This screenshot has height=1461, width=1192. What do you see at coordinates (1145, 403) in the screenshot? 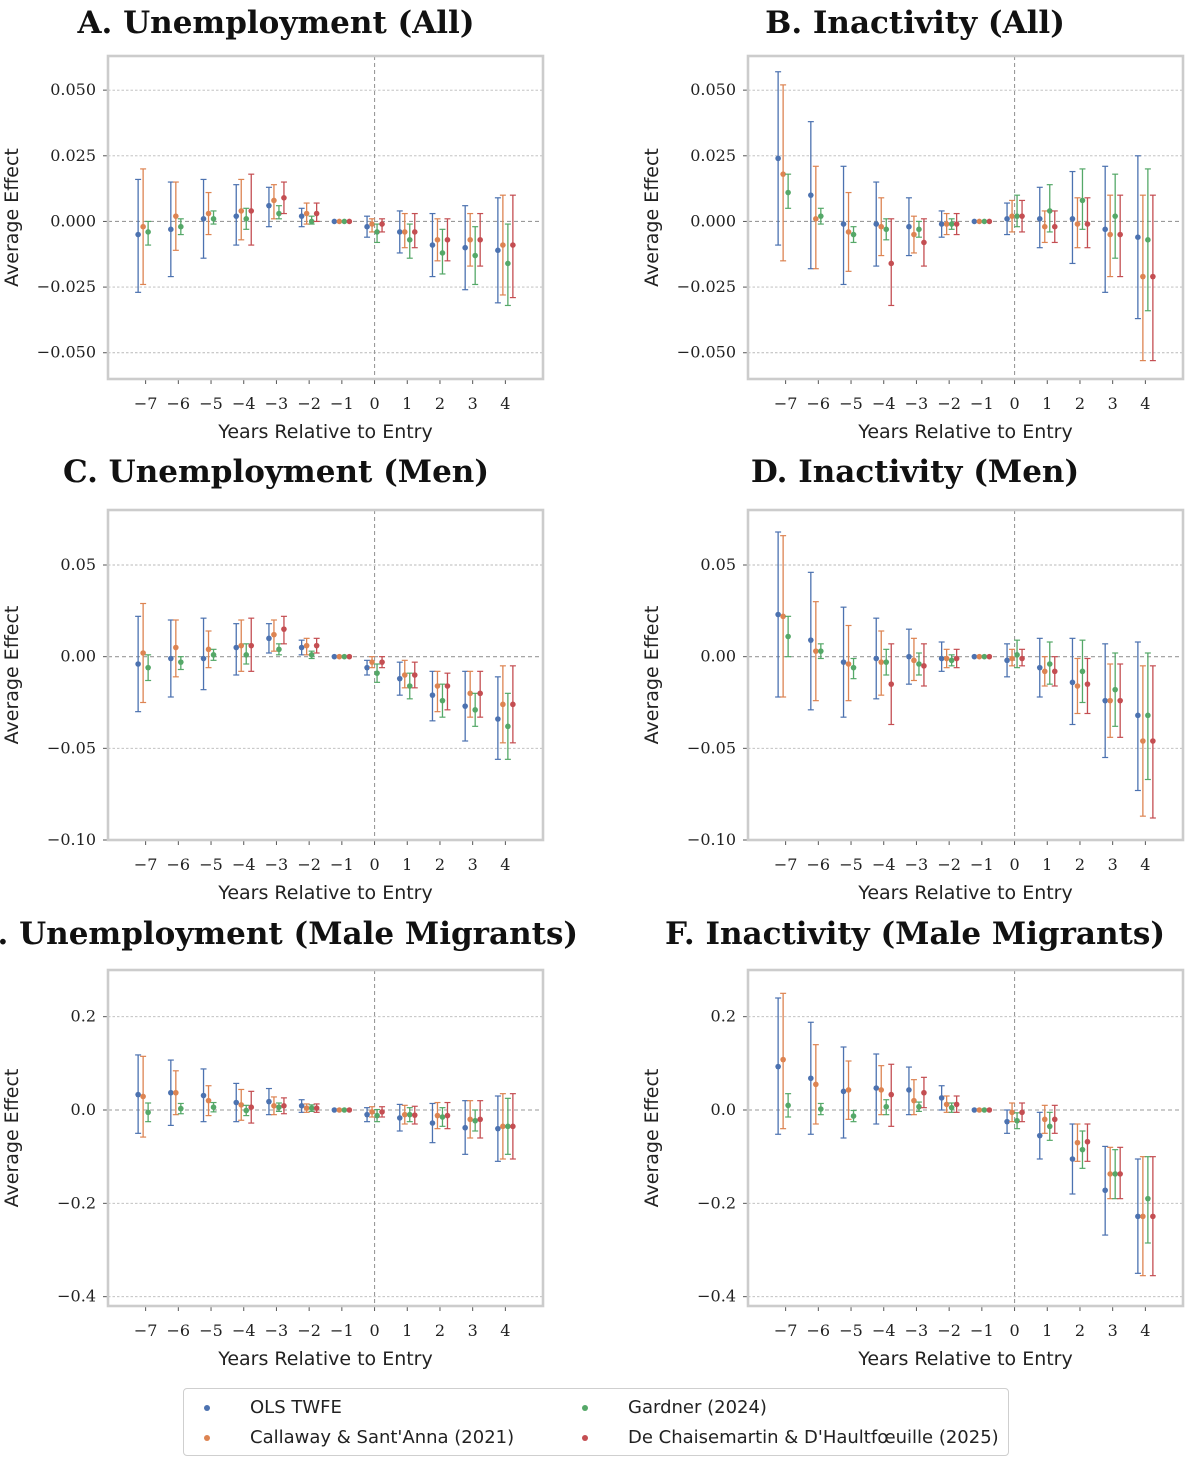
I see `x-tick-label: 4` at bounding box center [1145, 403].